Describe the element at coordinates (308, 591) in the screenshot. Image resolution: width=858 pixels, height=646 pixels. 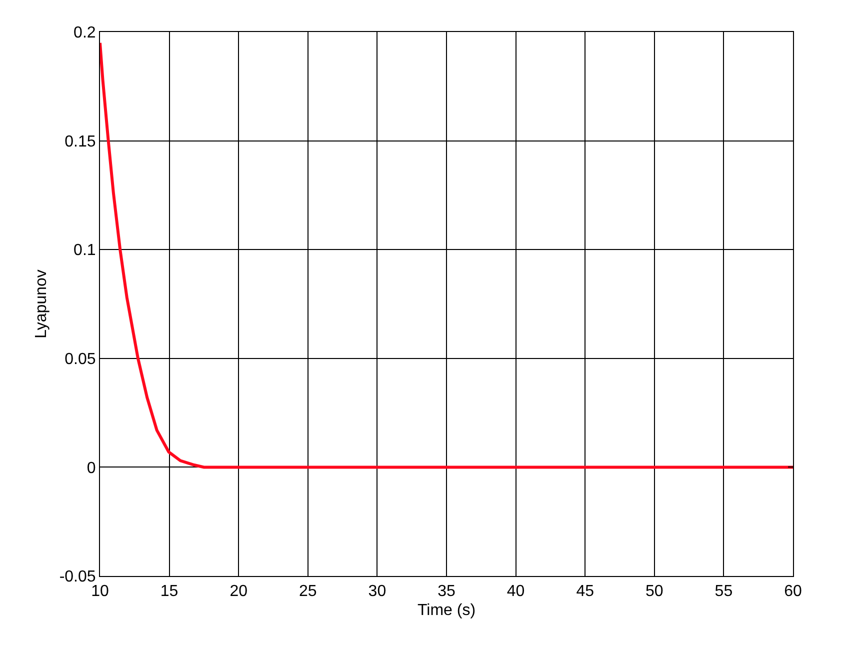
I see `x-tick-label: 25` at that location.